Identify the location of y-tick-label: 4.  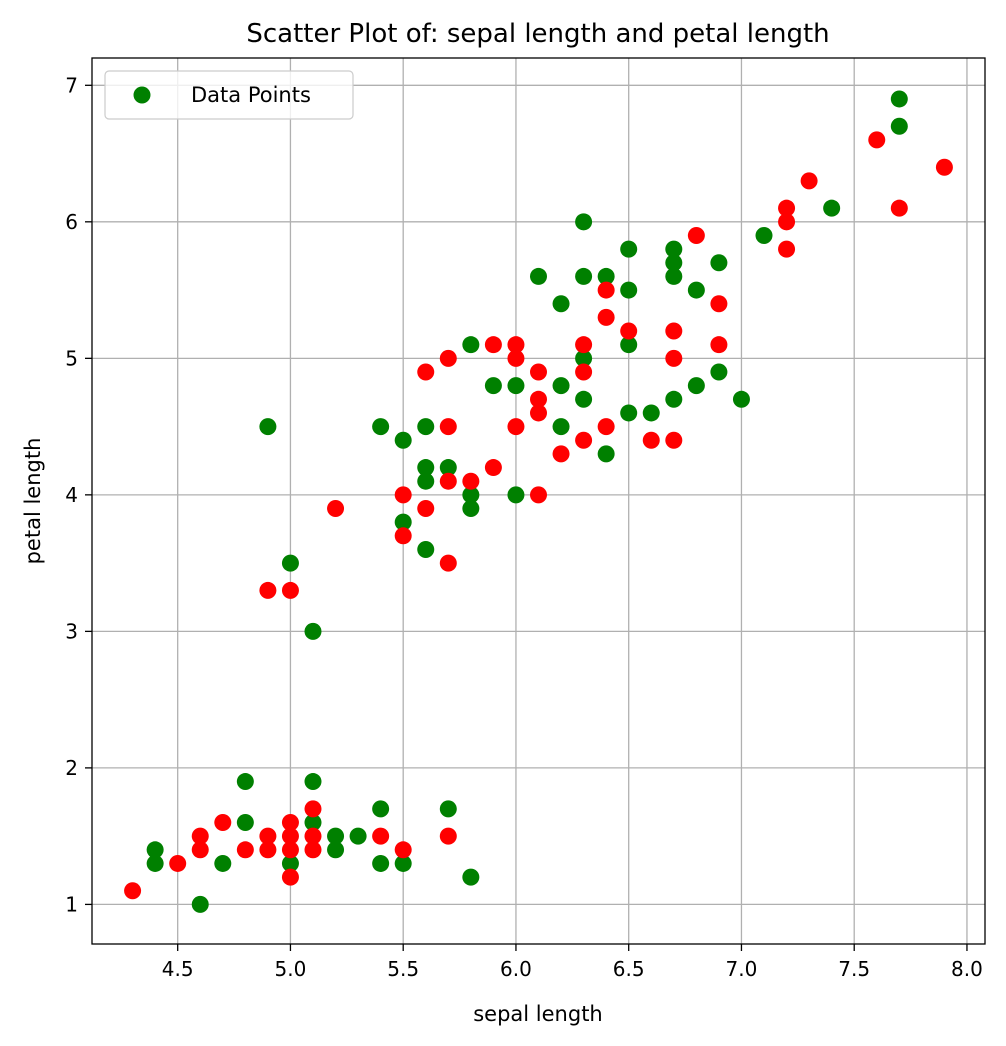
(71, 495).